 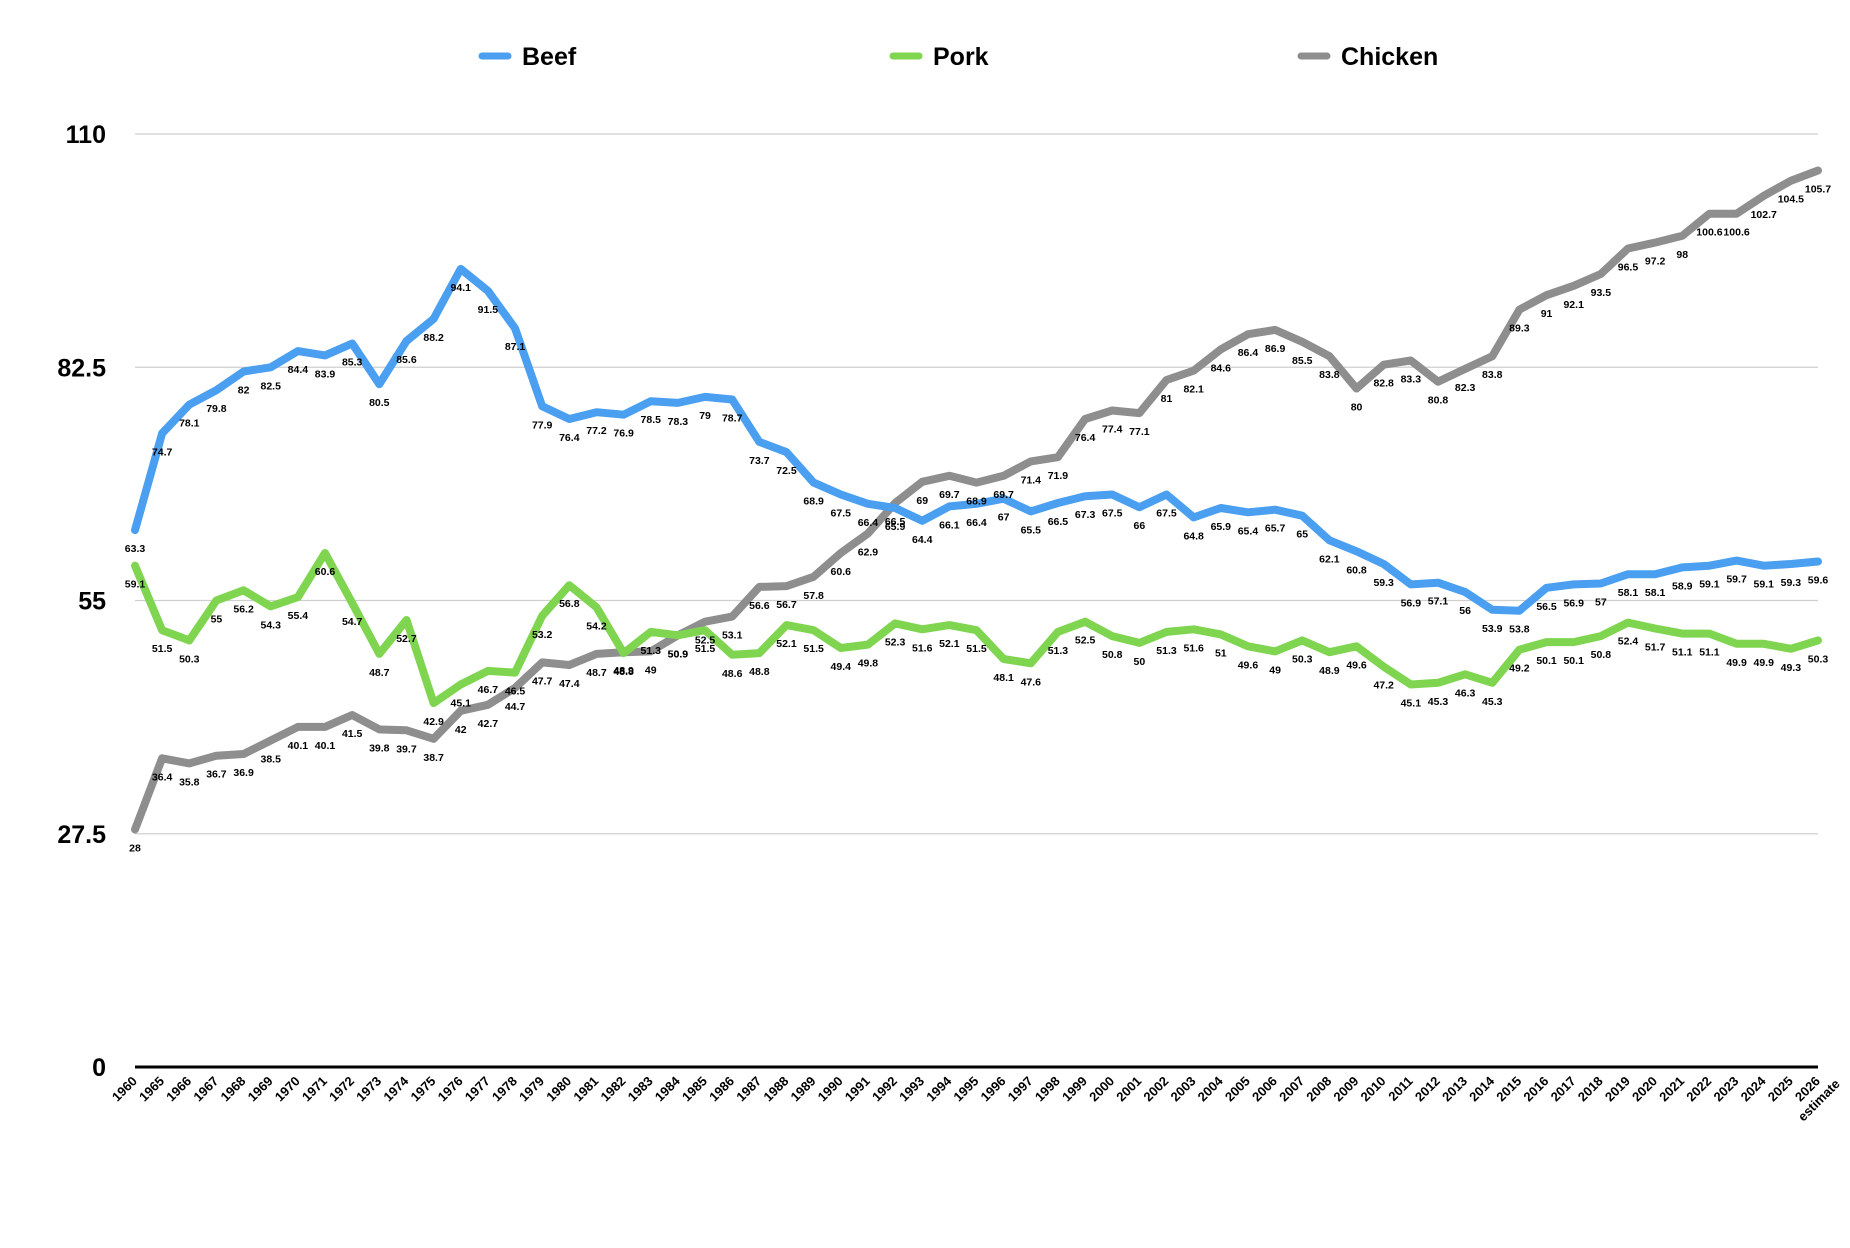 What do you see at coordinates (260, 1088) in the screenshot?
I see `x-tick-label-group: 1969` at bounding box center [260, 1088].